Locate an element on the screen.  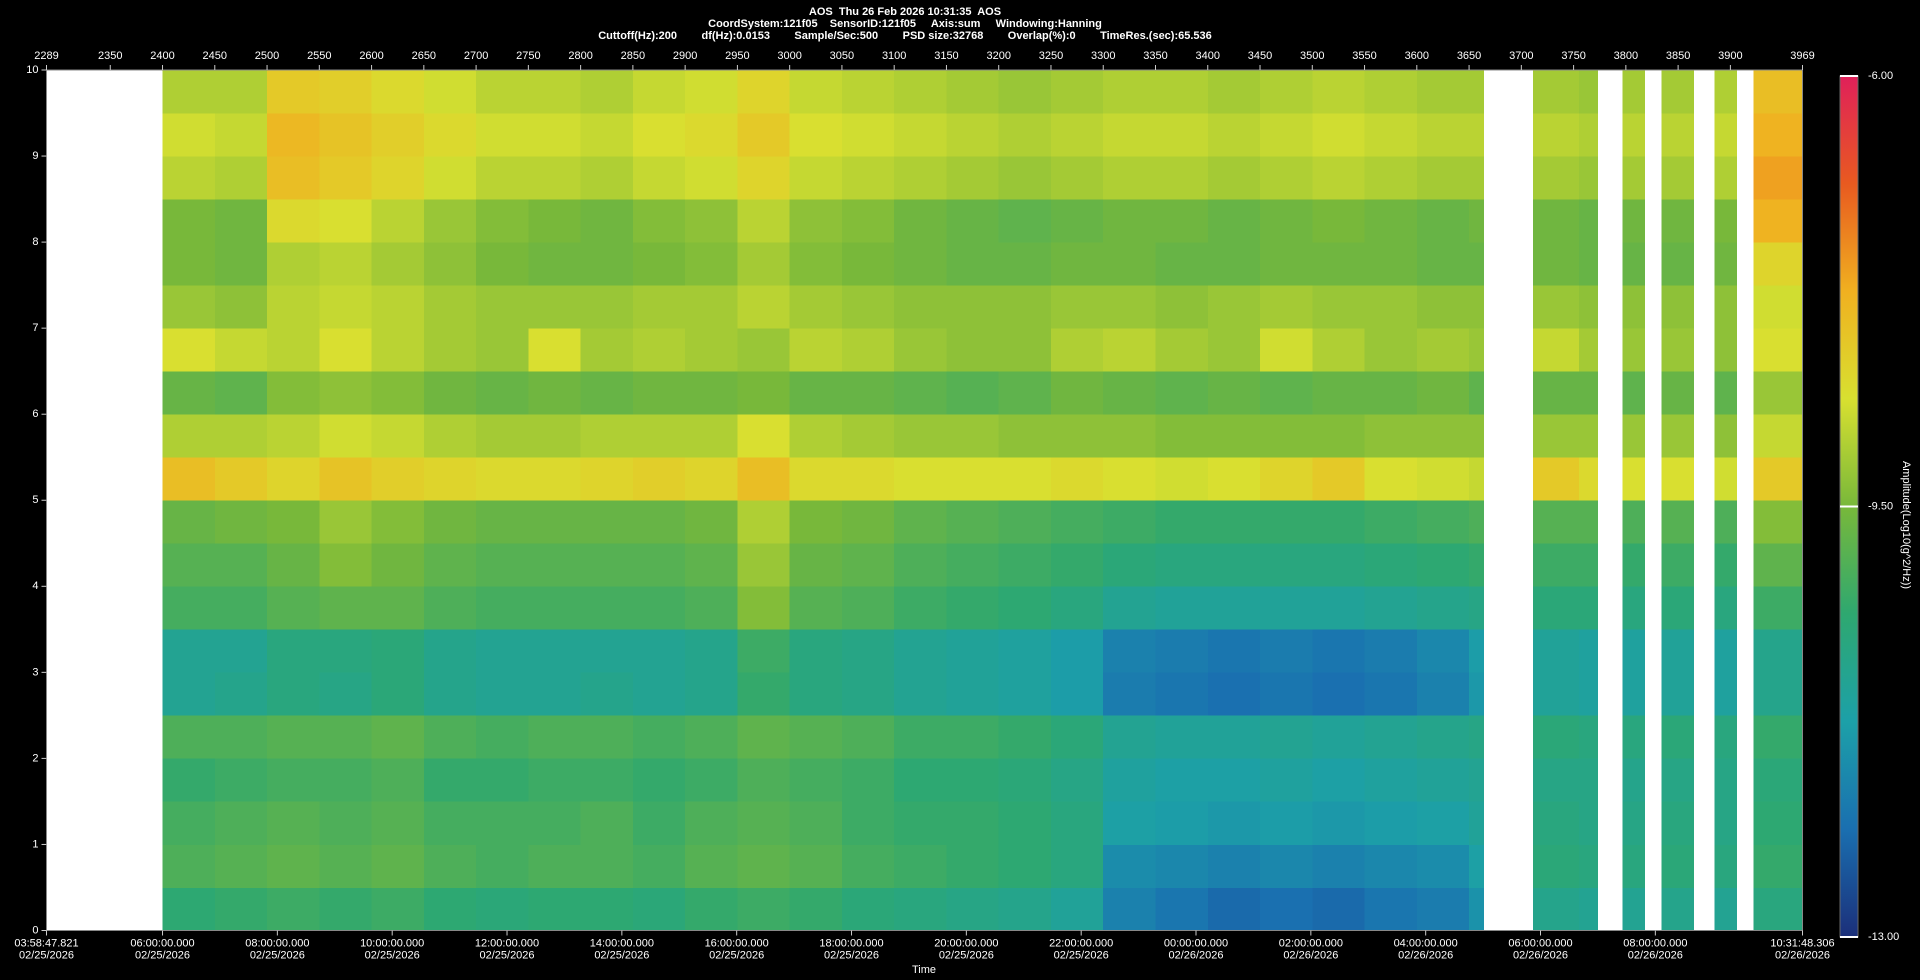
x-tick-label: 2800 is located at coordinates (580, 56).